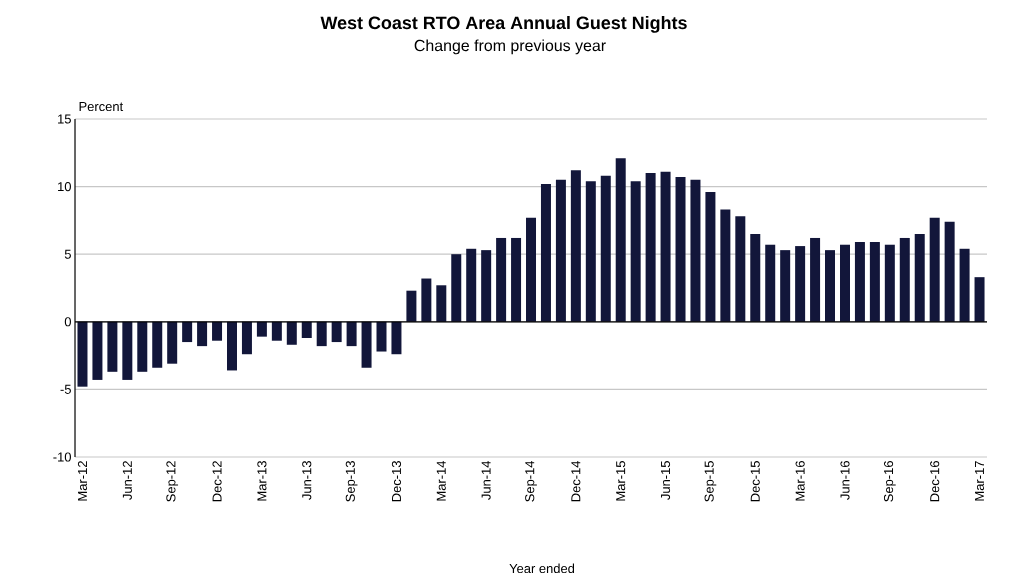  I want to click on x-tick-label: Dec-13, so click(396, 481).